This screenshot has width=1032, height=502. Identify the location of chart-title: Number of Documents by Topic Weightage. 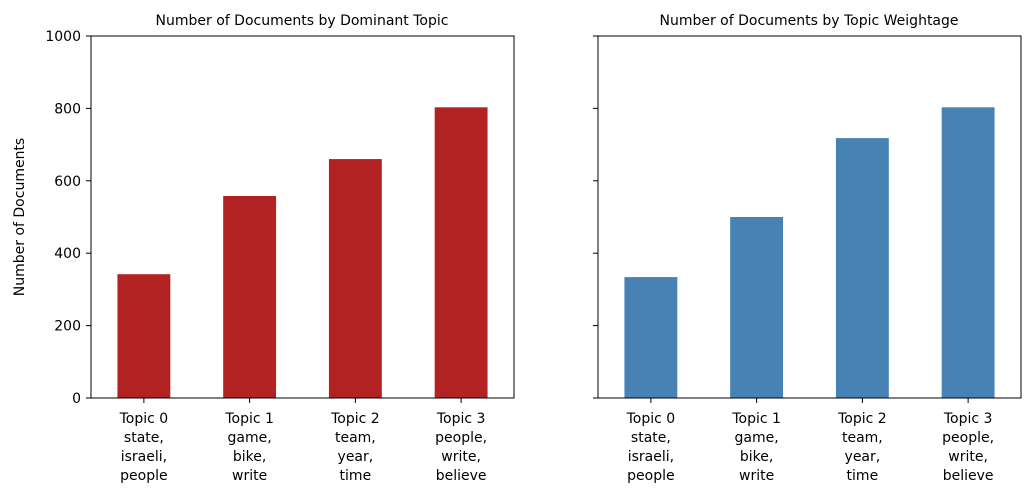
(808, 21).